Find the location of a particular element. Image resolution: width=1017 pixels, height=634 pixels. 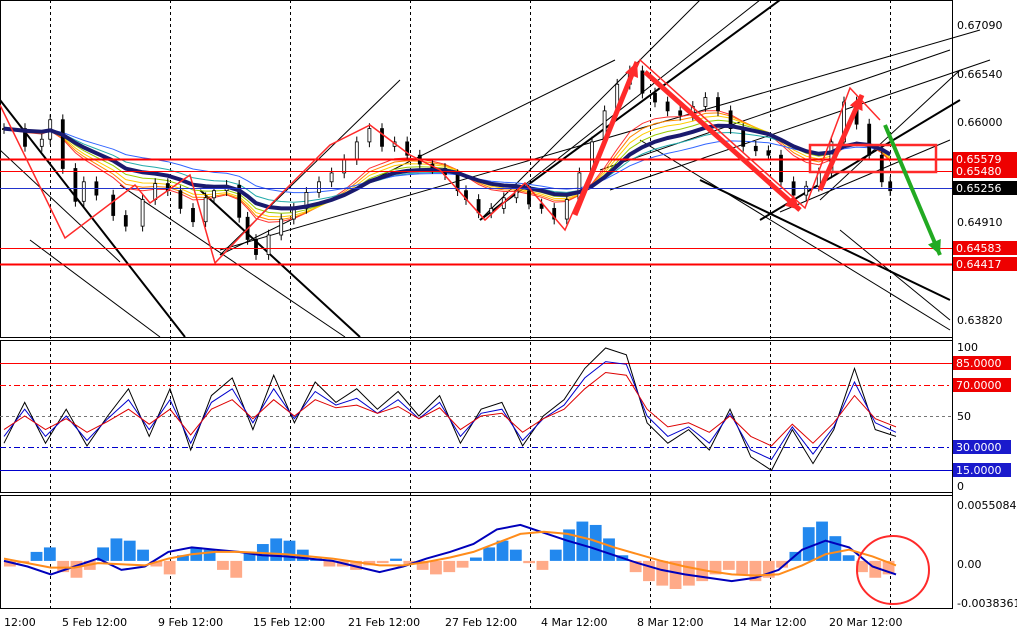

time-axis-label: 8 Mar 12:00 is located at coordinates (670, 622).